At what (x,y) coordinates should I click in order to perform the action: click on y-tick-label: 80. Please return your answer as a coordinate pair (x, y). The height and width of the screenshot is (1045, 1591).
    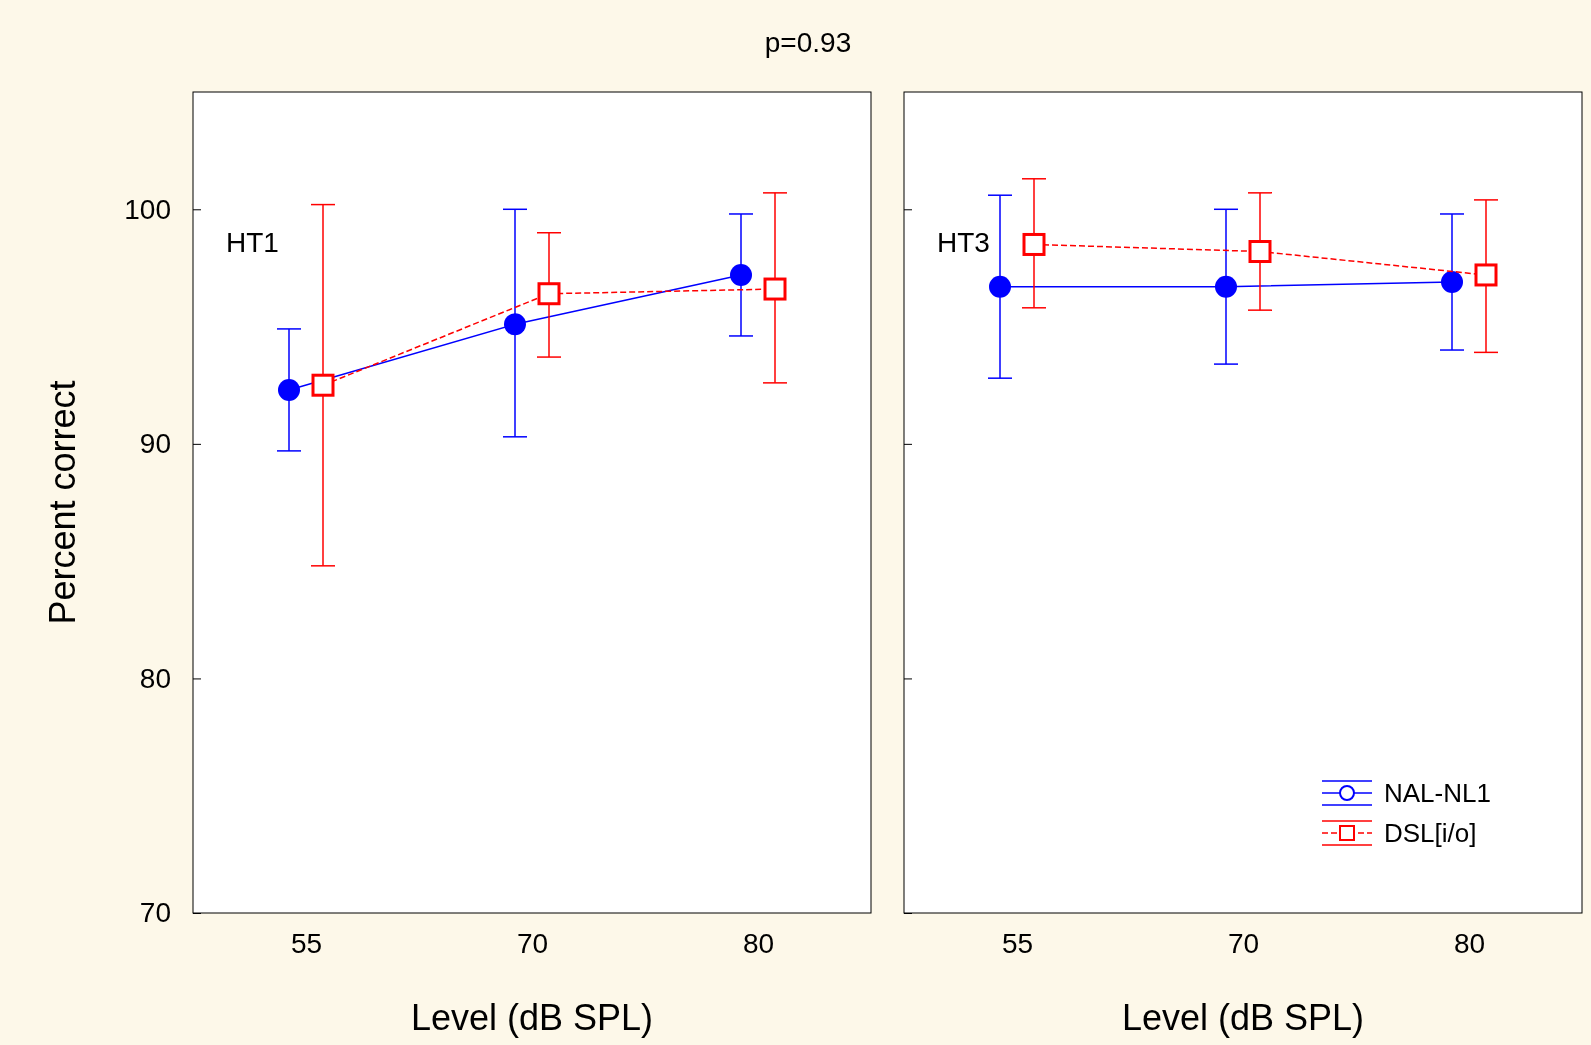
    Looking at the image, I should click on (155, 678).